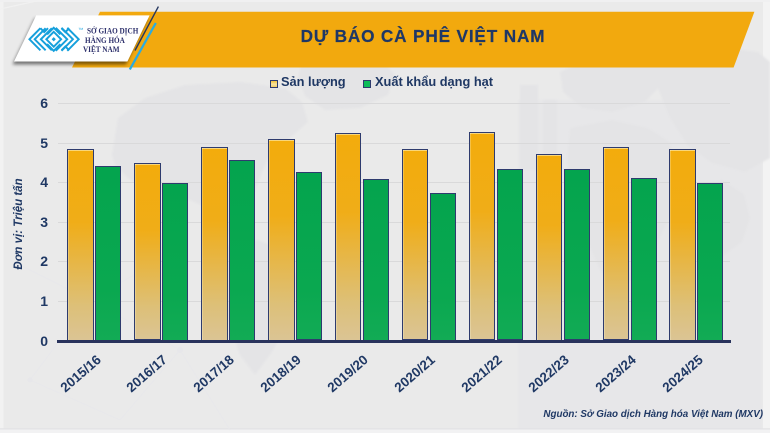 The width and height of the screenshot is (770, 433). Describe the element at coordinates (105, 39) in the screenshot. I see `svg-text: HÀNG HÓA` at that location.